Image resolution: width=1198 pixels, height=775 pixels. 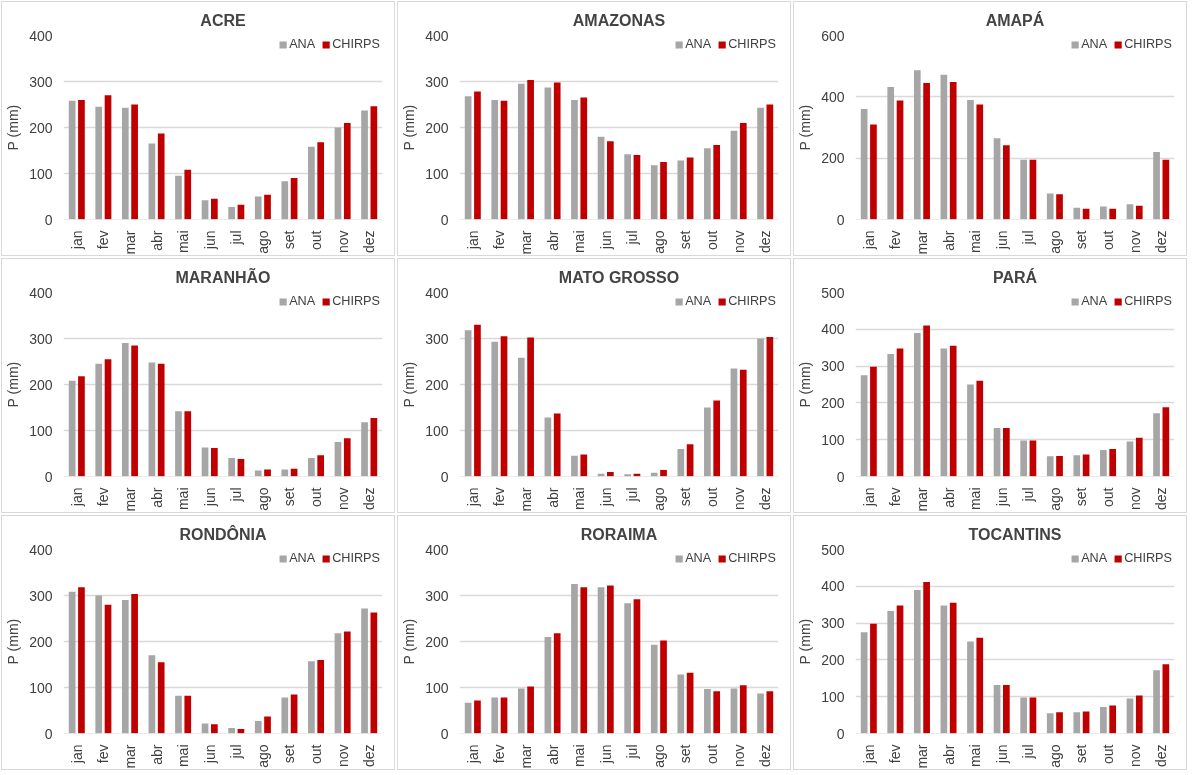 I want to click on y-tick-label: 500, so click(x=833, y=549).